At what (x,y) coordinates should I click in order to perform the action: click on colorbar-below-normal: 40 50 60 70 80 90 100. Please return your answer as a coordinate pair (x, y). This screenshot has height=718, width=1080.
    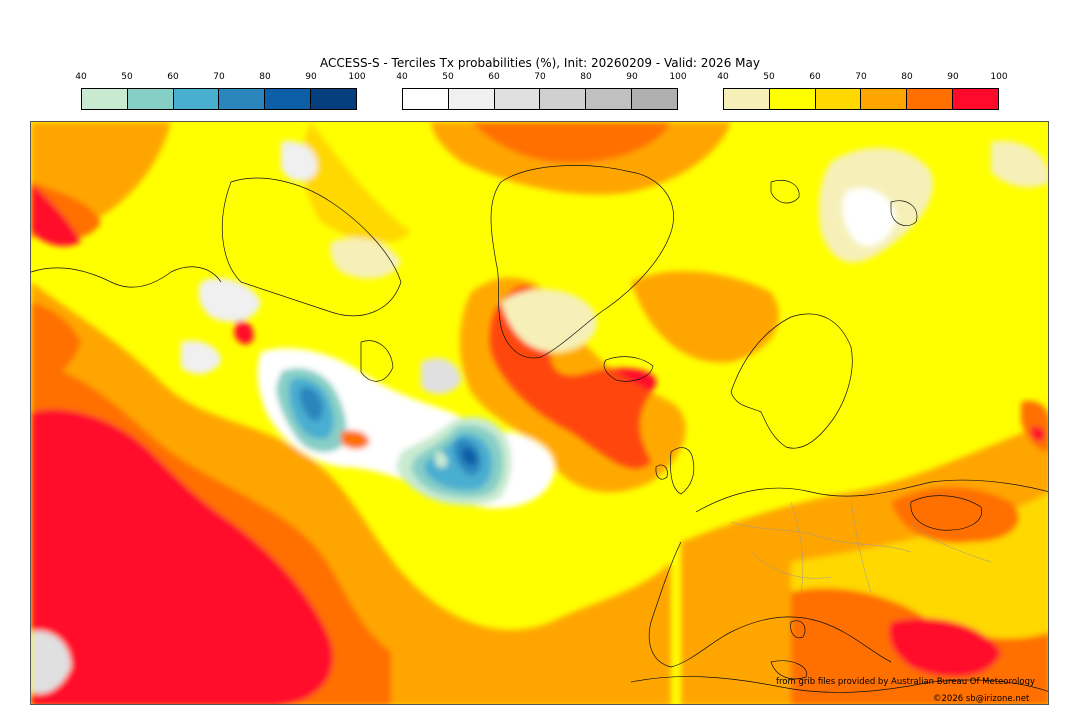
    Looking at the image, I should click on (220, 93).